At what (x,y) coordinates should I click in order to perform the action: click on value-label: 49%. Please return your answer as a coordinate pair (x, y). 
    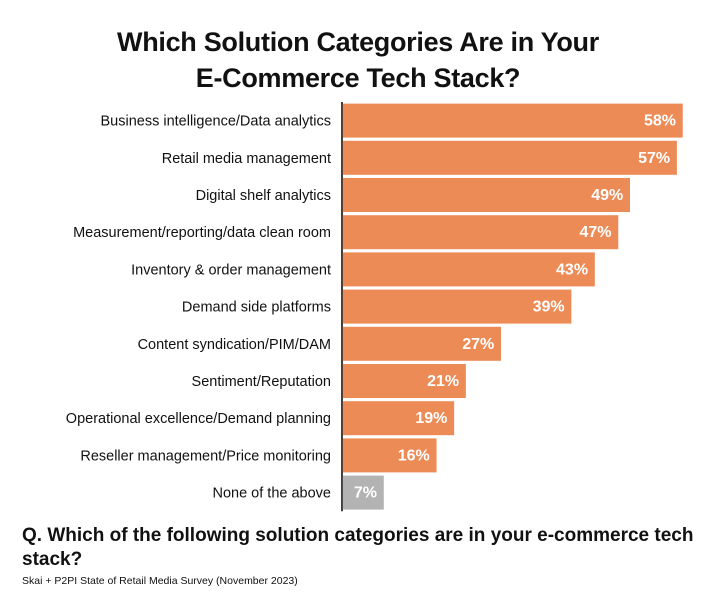
    Looking at the image, I should click on (607, 195).